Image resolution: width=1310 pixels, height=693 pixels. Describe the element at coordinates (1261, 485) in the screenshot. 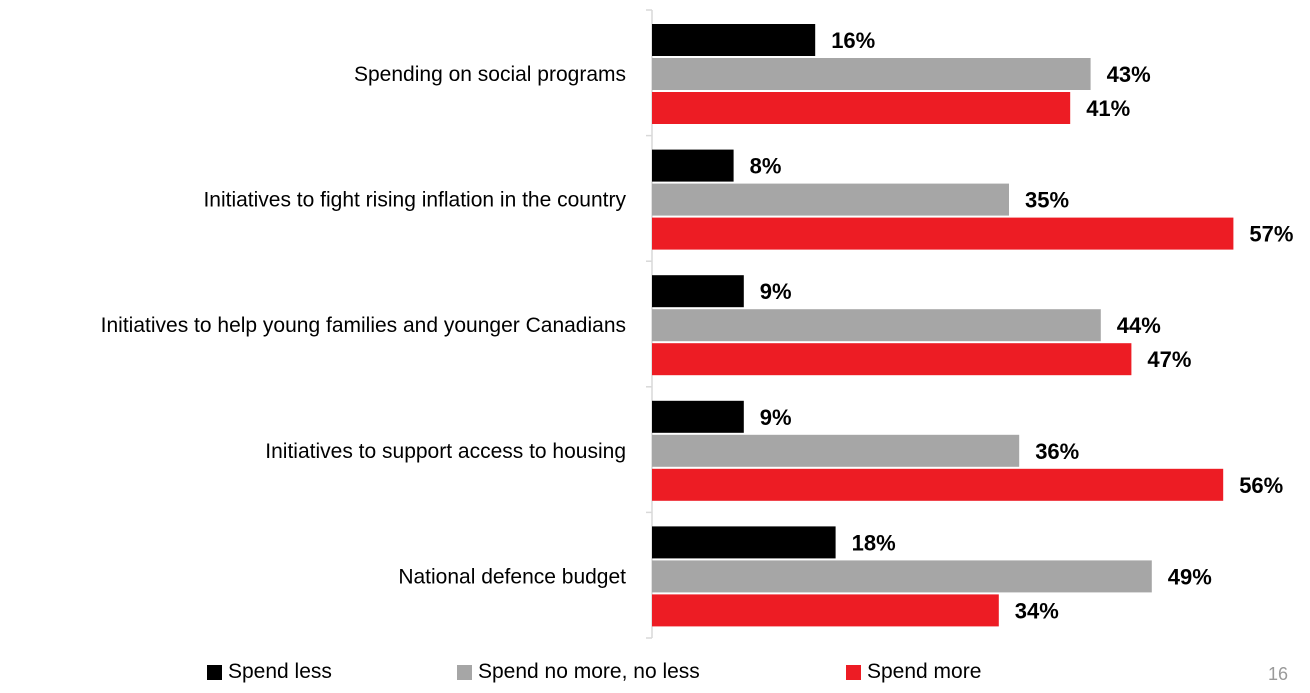

I see `data-label: 56%` at that location.